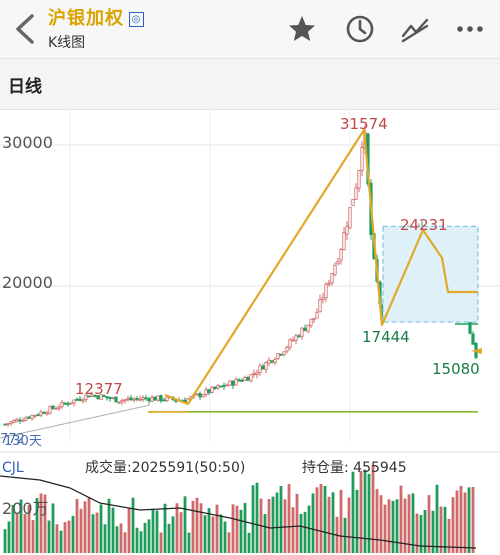  Describe the element at coordinates (25, 508) in the screenshot. I see `volume-y-tick: 200万` at that location.